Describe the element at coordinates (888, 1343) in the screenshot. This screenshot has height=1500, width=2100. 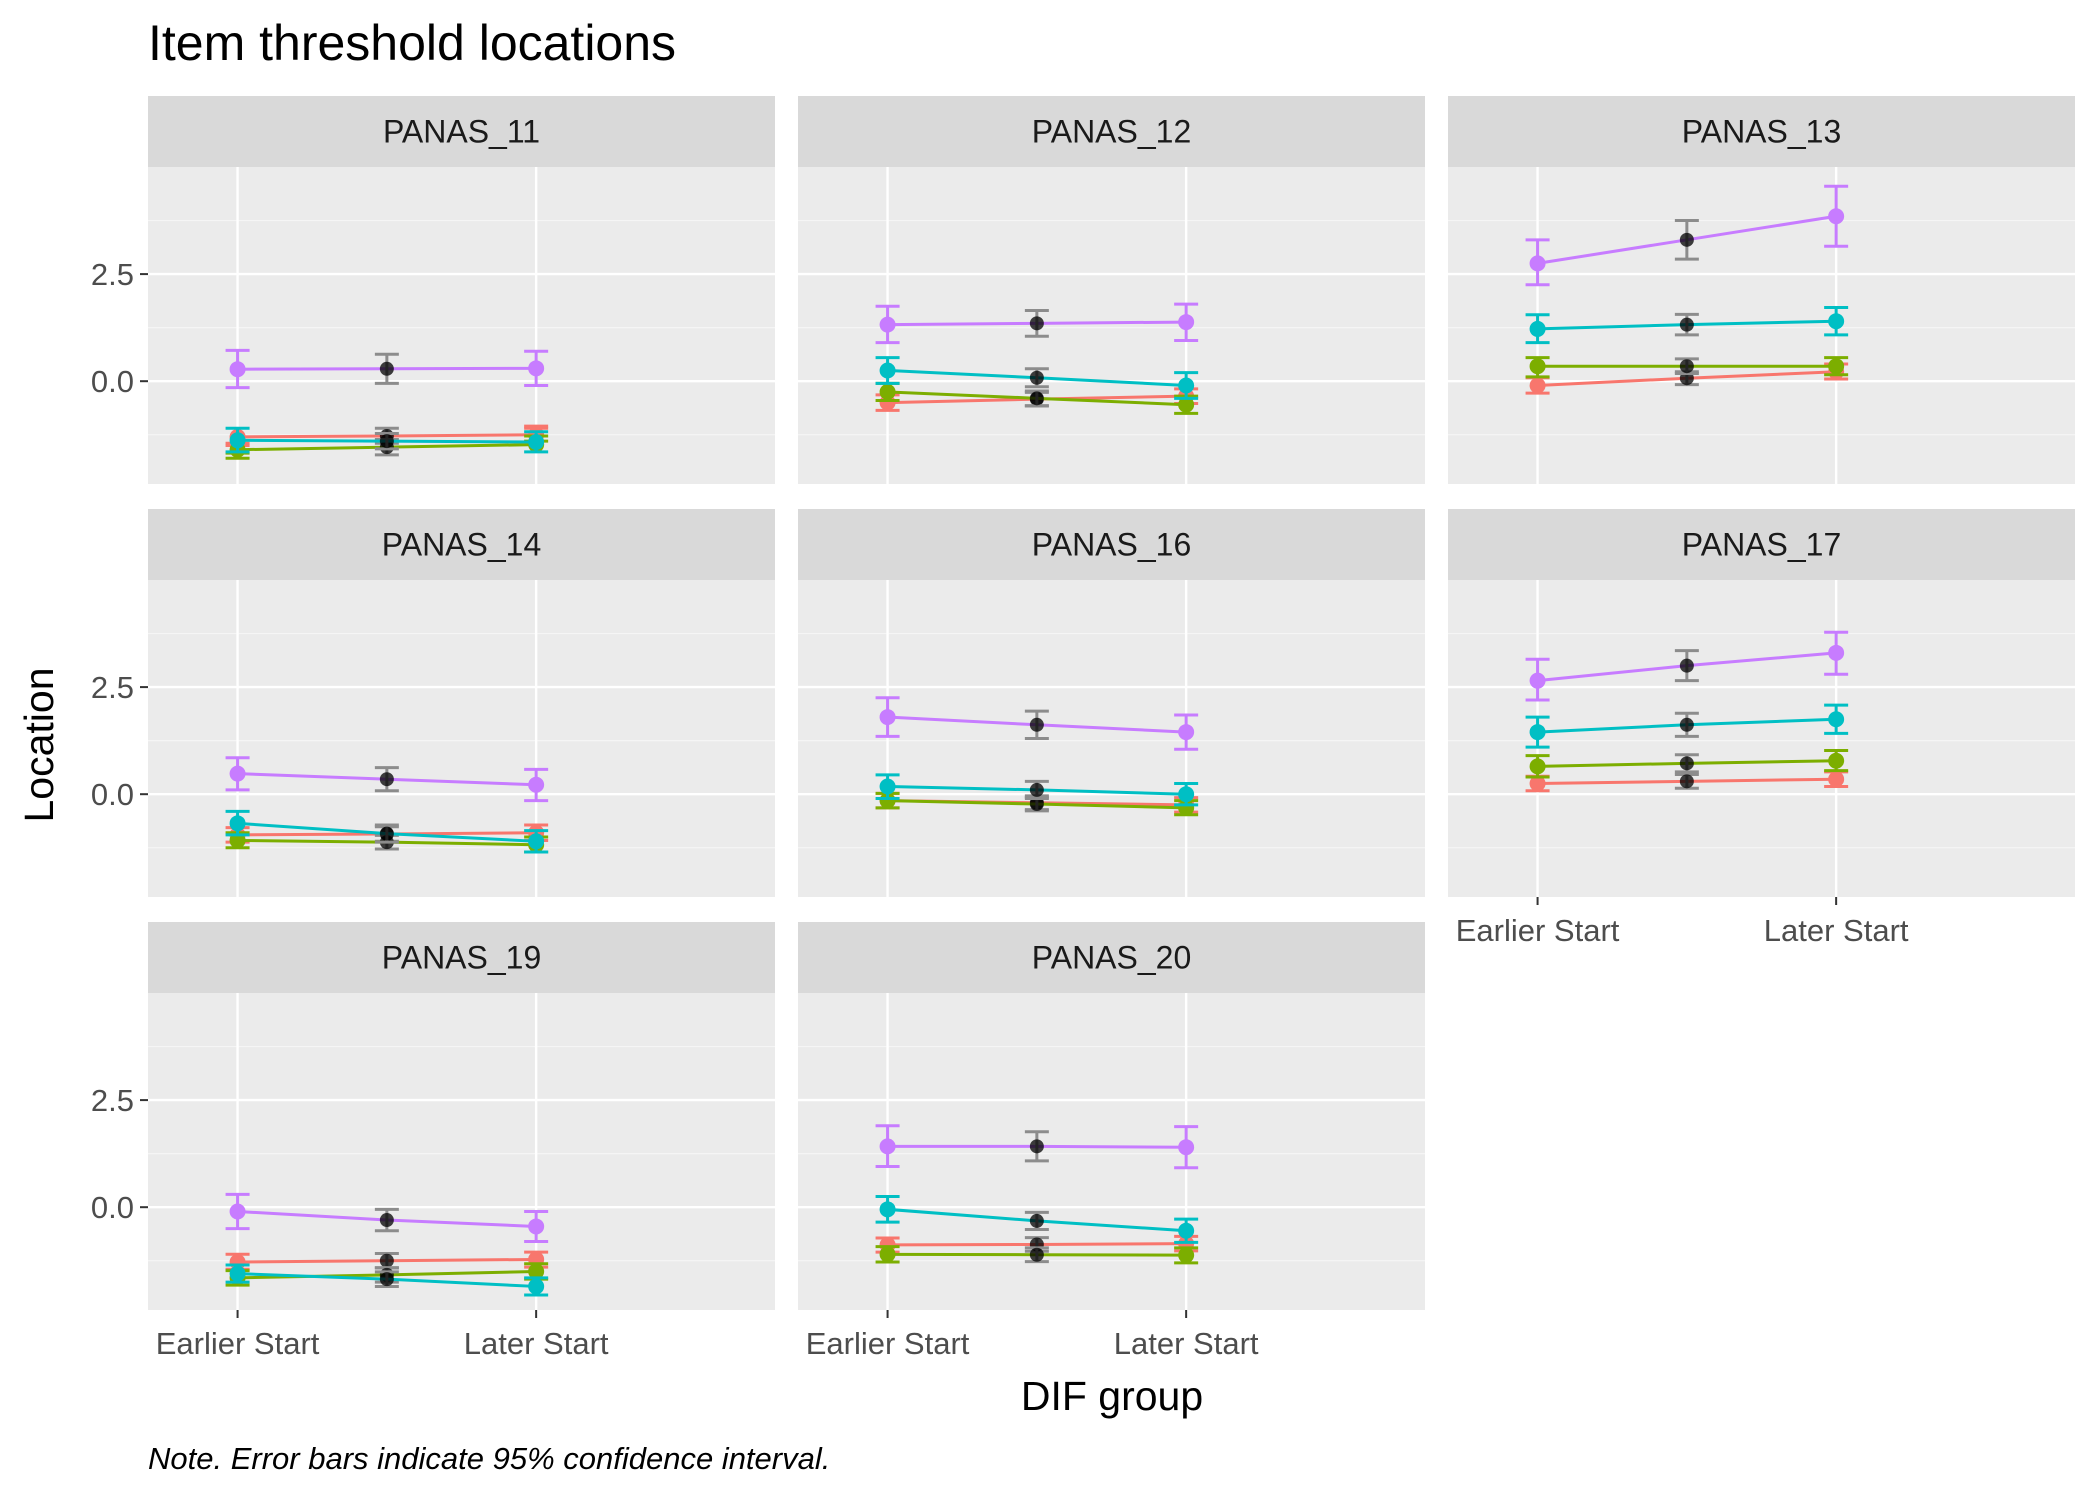
I see `x-tick-label: Earlier Start` at that location.